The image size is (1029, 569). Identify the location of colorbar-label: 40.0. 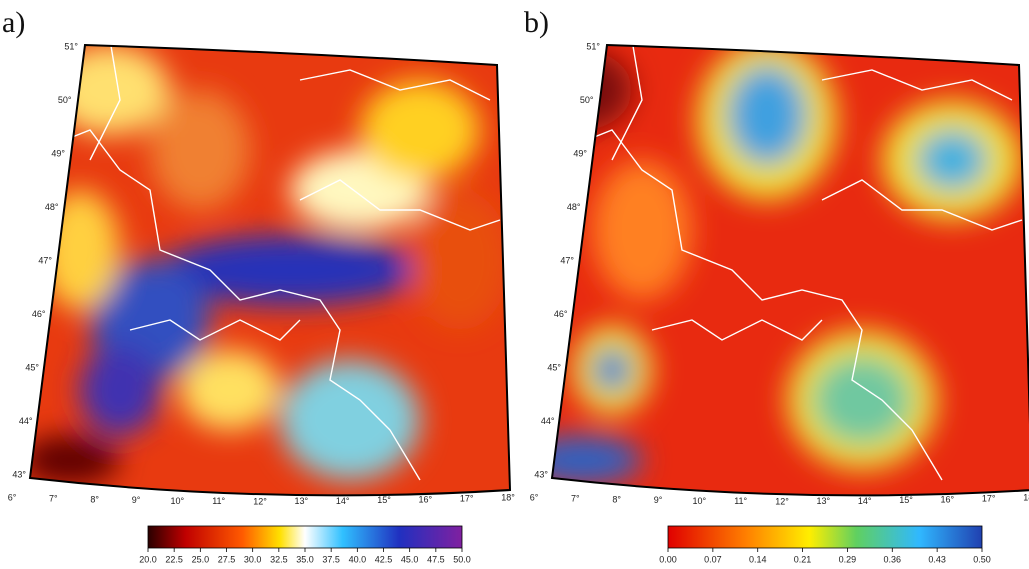
(358, 559).